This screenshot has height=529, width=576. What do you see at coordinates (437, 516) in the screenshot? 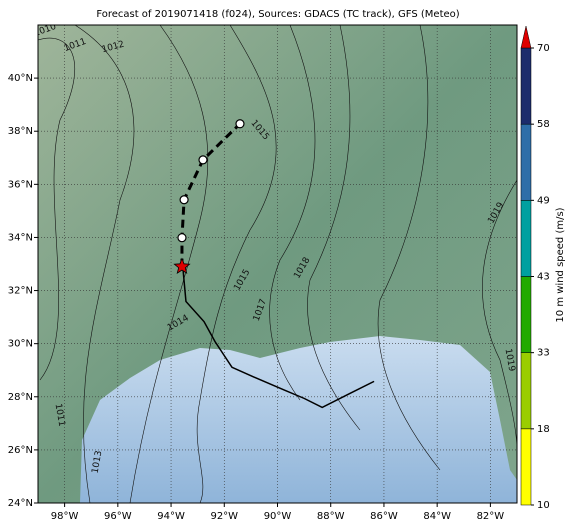
I see `x-tick-label: 84°W` at bounding box center [437, 516].